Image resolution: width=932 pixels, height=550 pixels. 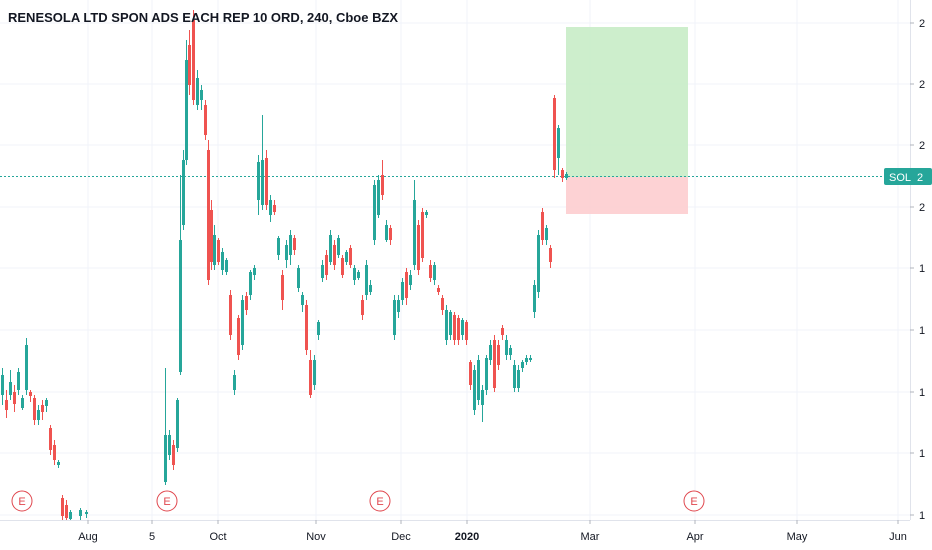 What do you see at coordinates (797, 537) in the screenshot?
I see `x-tick-label: May` at bounding box center [797, 537].